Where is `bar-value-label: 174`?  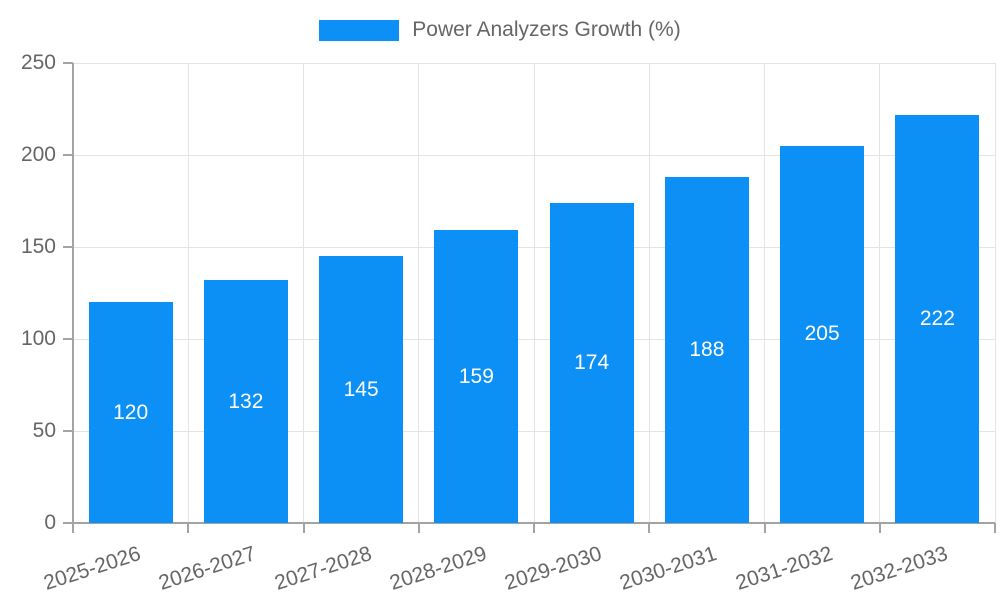
bar-value-label: 174 is located at coordinates (592, 362).